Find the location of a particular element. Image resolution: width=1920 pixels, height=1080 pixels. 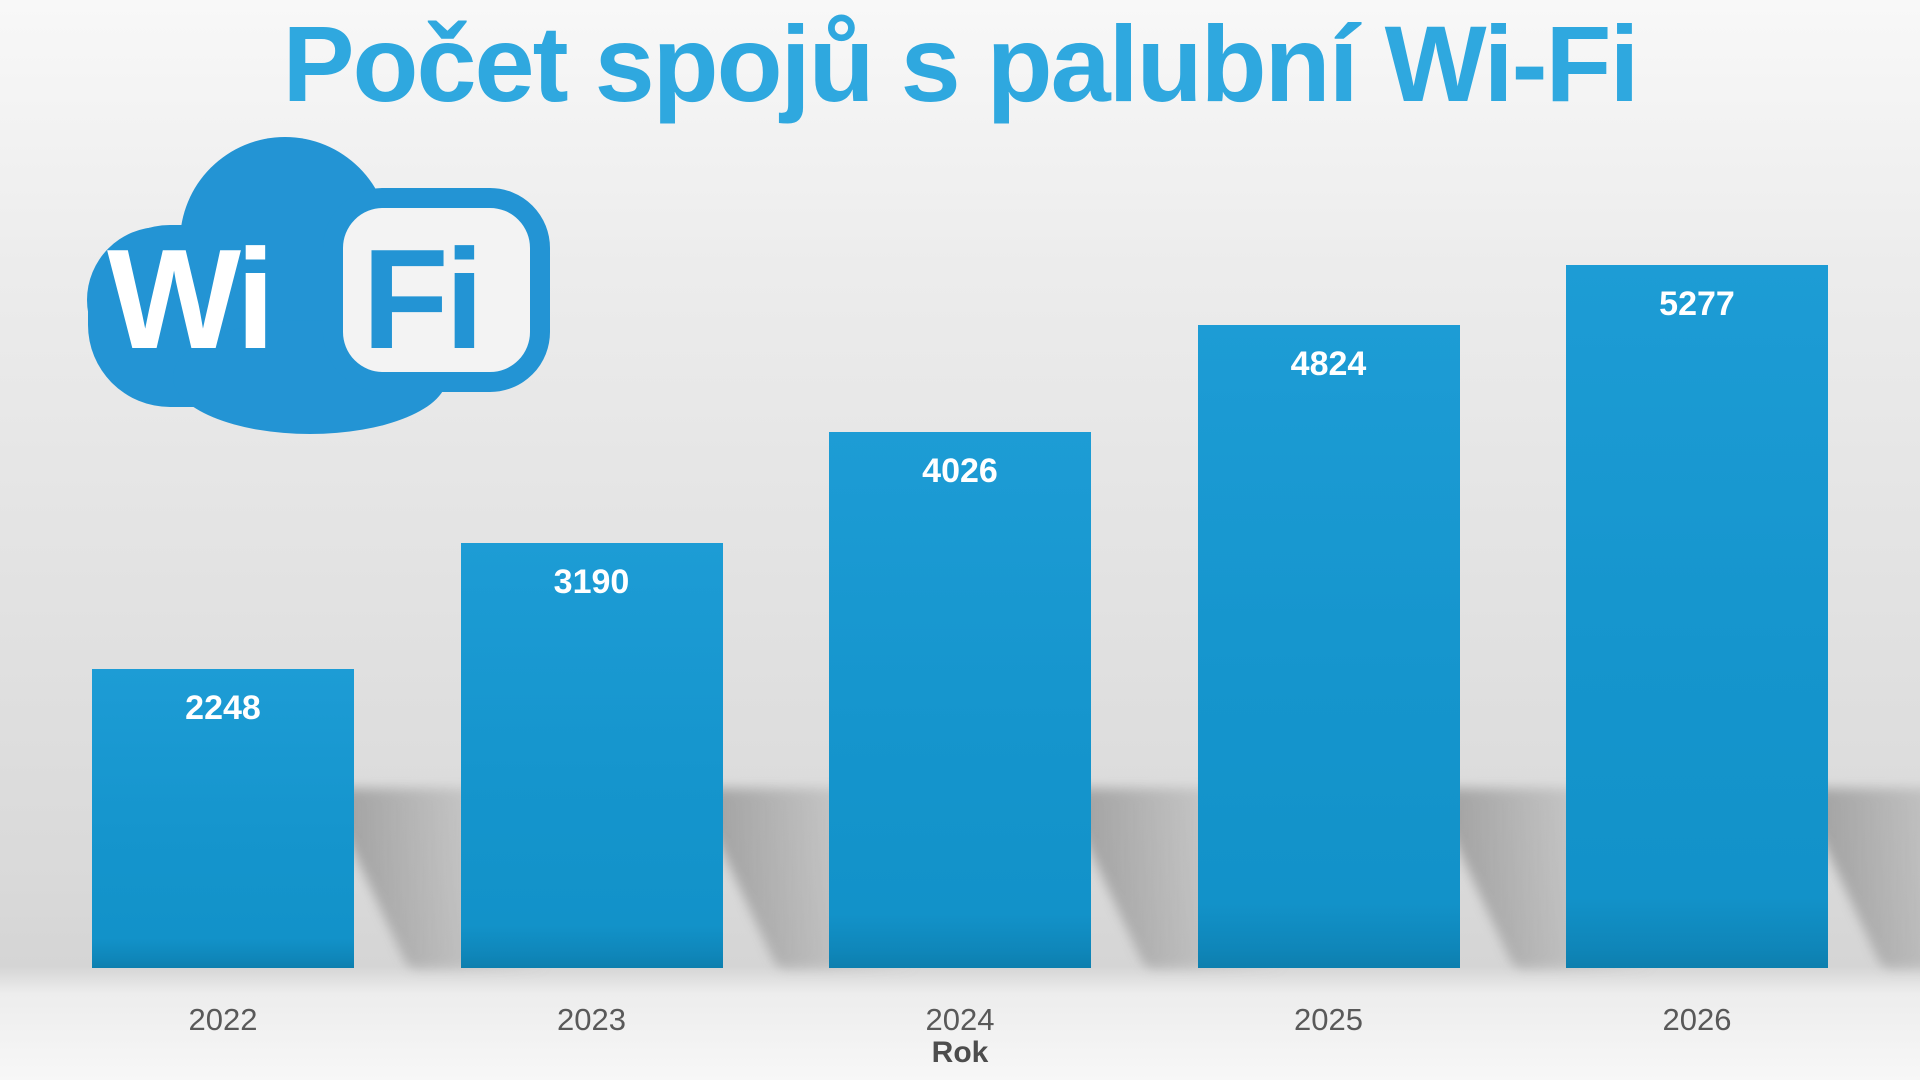

tick-label: 2022 is located at coordinates (223, 1019).